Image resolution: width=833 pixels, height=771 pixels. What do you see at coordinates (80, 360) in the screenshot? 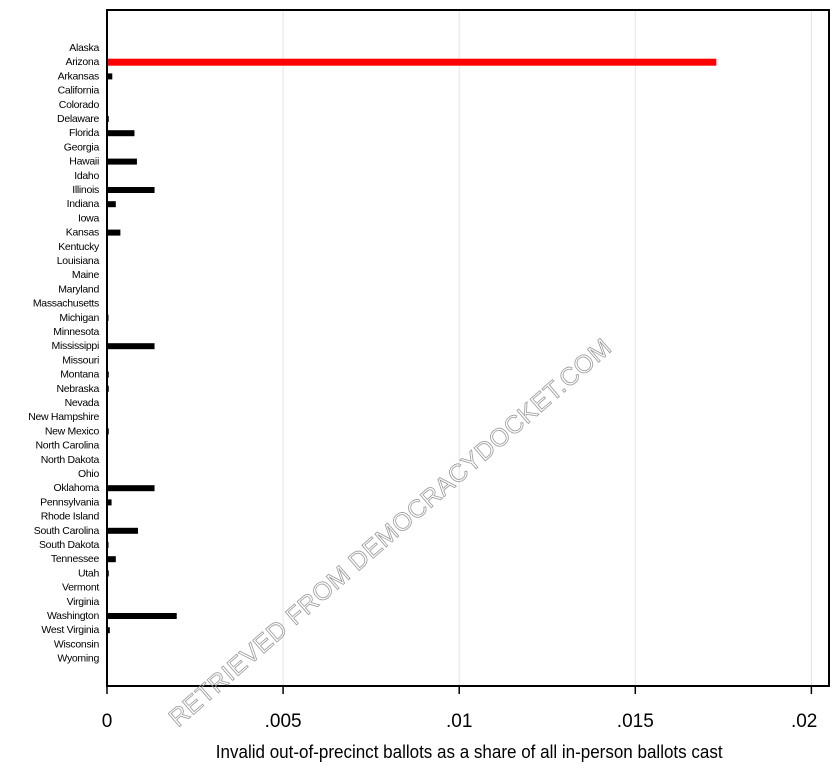
I see `category-label: Missouri` at bounding box center [80, 360].